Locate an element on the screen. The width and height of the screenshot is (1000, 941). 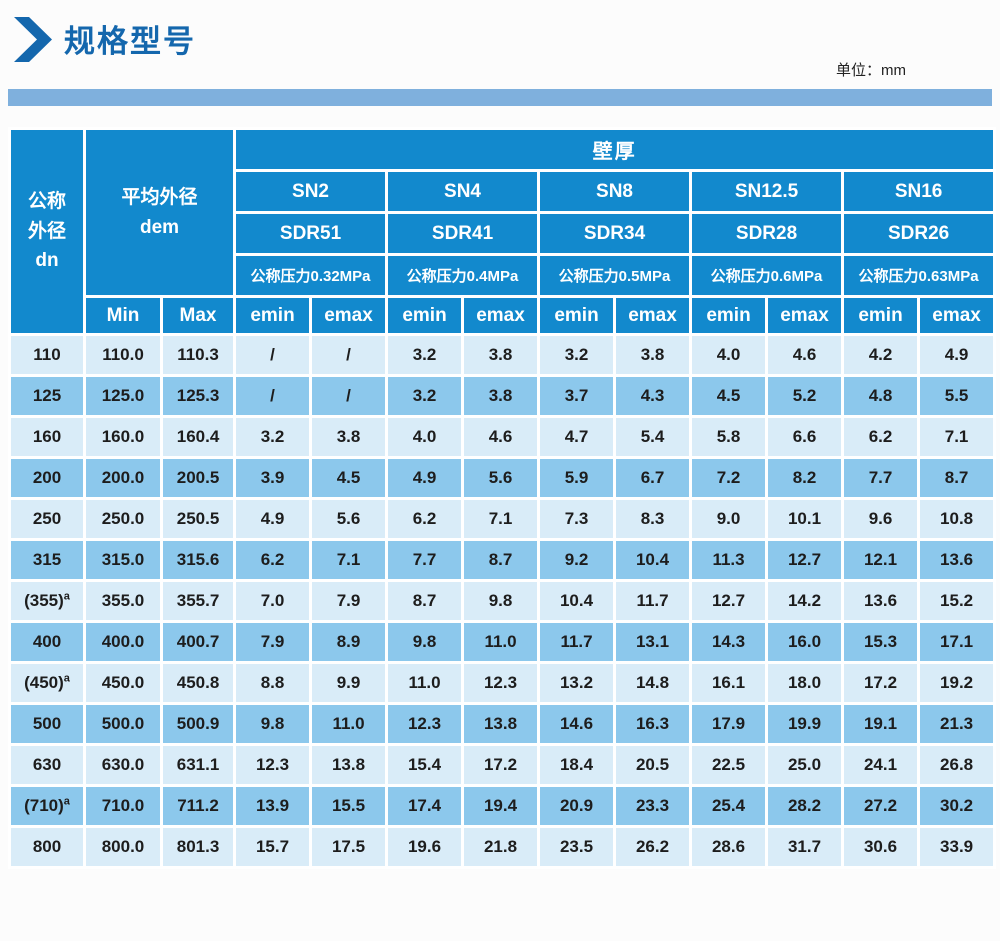
cell-value: 17.1 is located at coordinates (957, 642).